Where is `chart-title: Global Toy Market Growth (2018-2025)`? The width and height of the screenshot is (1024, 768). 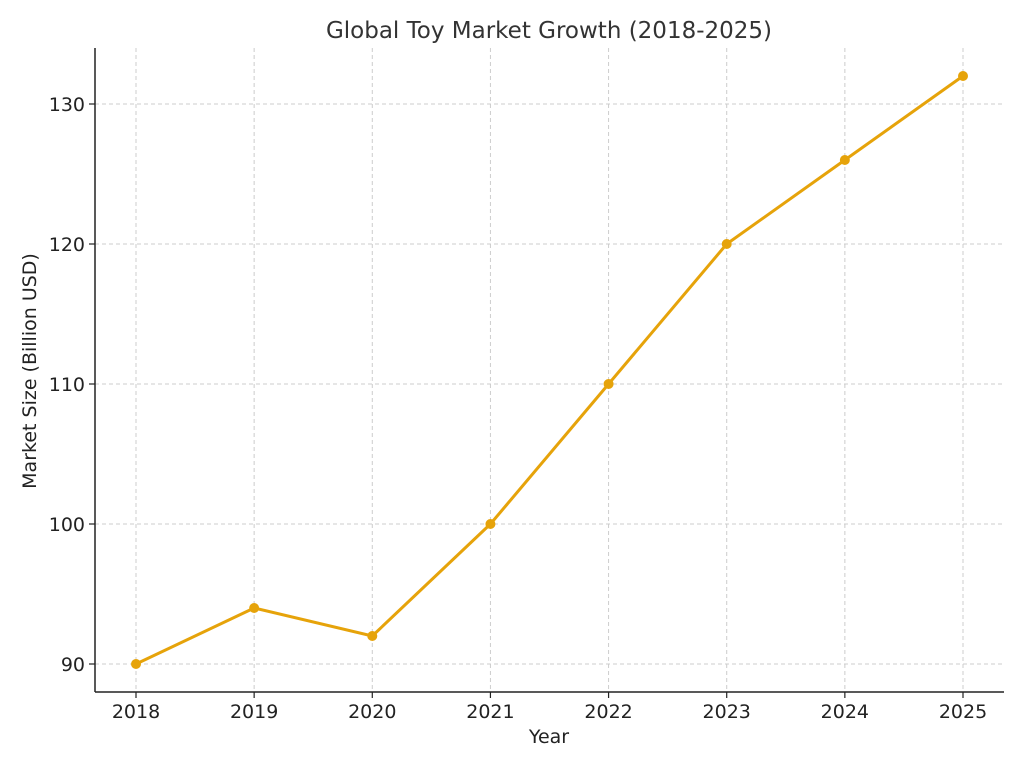
chart-title: Global Toy Market Growth (2018-2025) is located at coordinates (549, 31).